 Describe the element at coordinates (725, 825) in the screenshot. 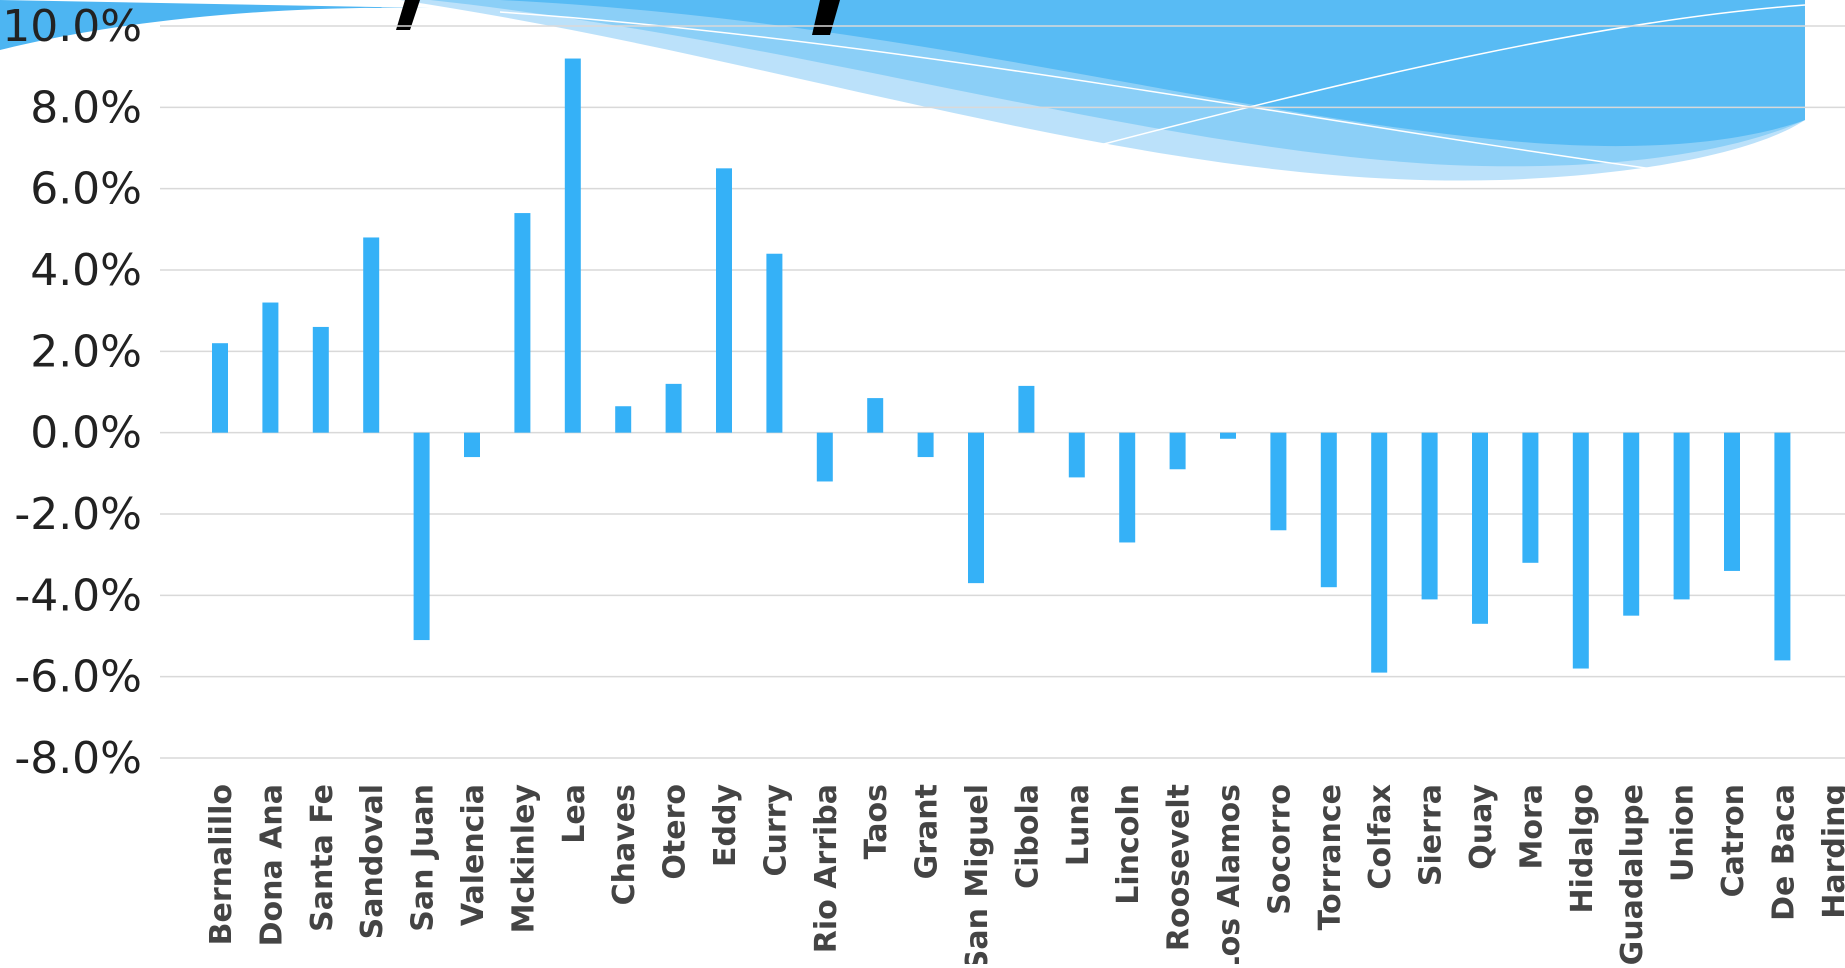

I see `x-tick-label: Eddy` at that location.